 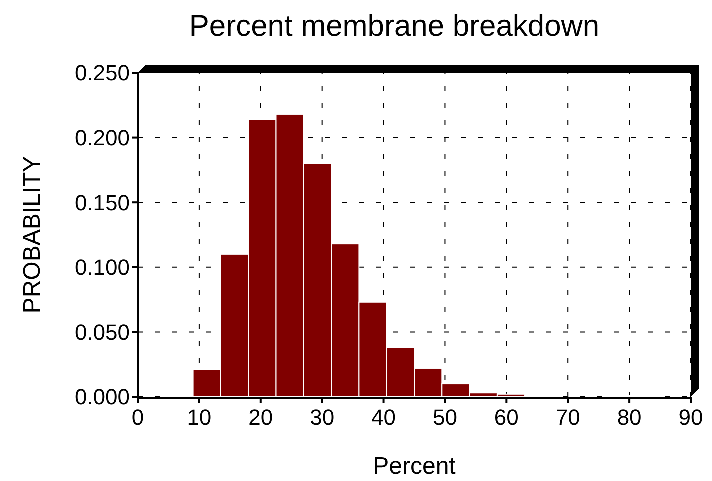 I want to click on x-tick-label: 70, so click(x=568, y=417).